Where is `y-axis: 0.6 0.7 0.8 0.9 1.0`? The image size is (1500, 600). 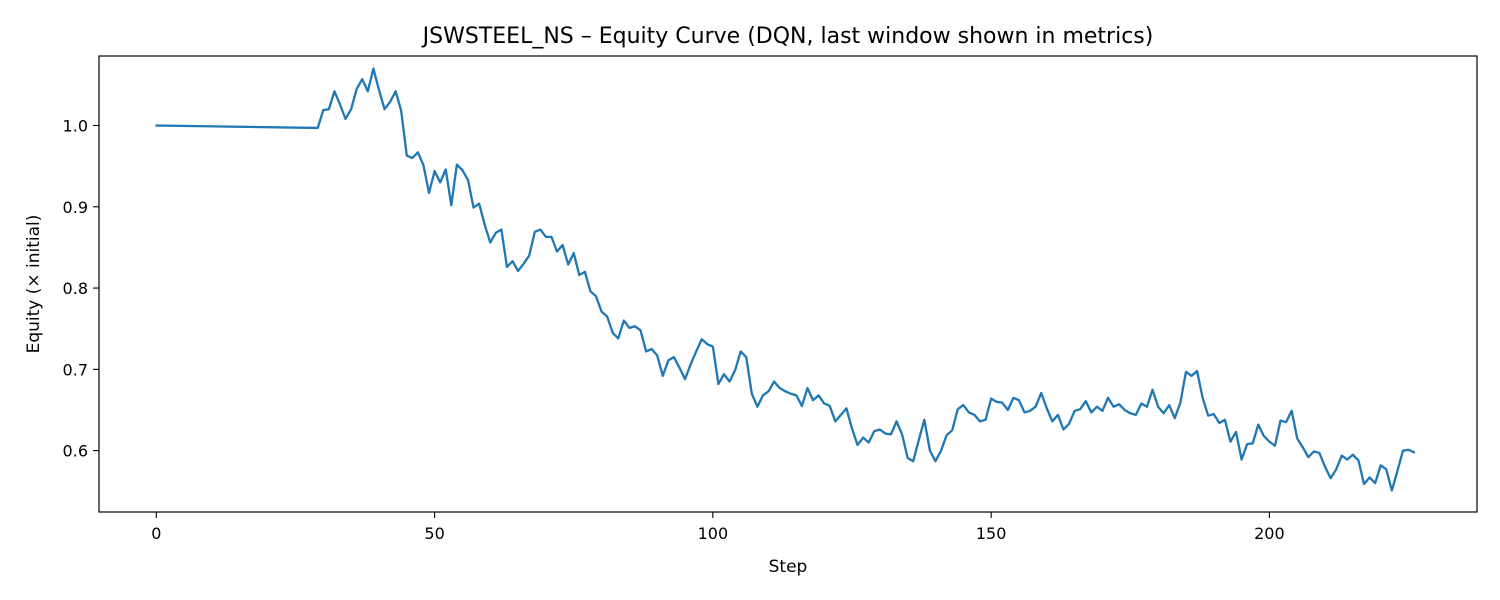 y-axis: 0.6 0.7 0.8 0.9 1.0 is located at coordinates (81, 288).